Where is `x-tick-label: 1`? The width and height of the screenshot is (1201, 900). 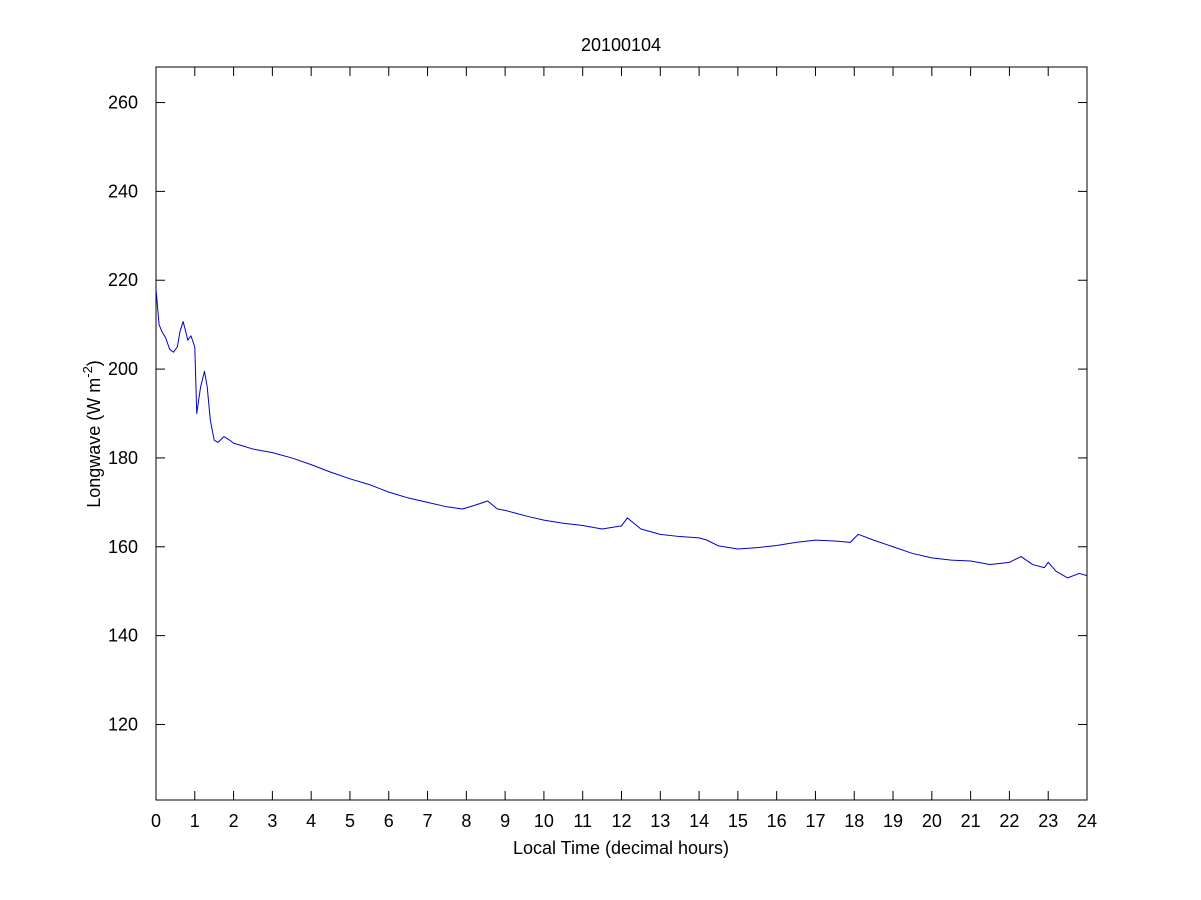
x-tick-label: 1 is located at coordinates (195, 821).